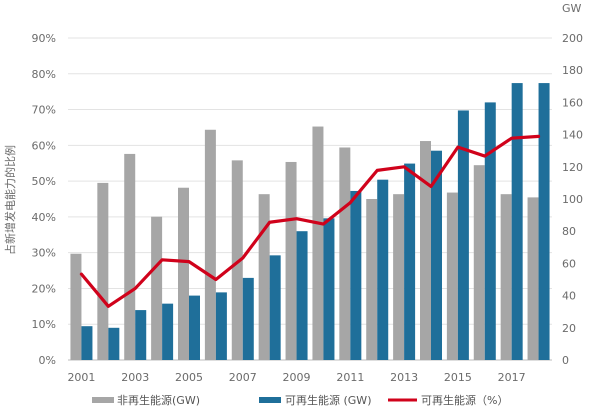  What do you see at coordinates (189, 377) in the screenshot?
I see `x-tick-label: 2005` at bounding box center [189, 377].